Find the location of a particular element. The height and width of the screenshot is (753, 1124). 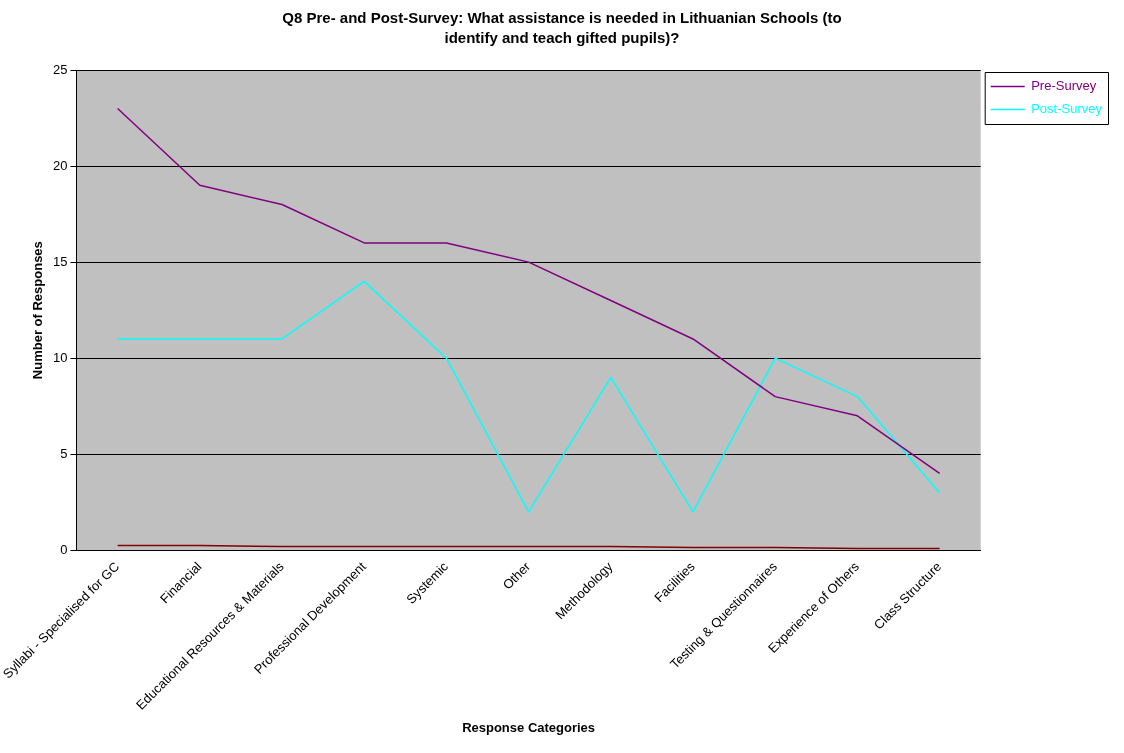

y-tick-label: 5 is located at coordinates (64, 453).